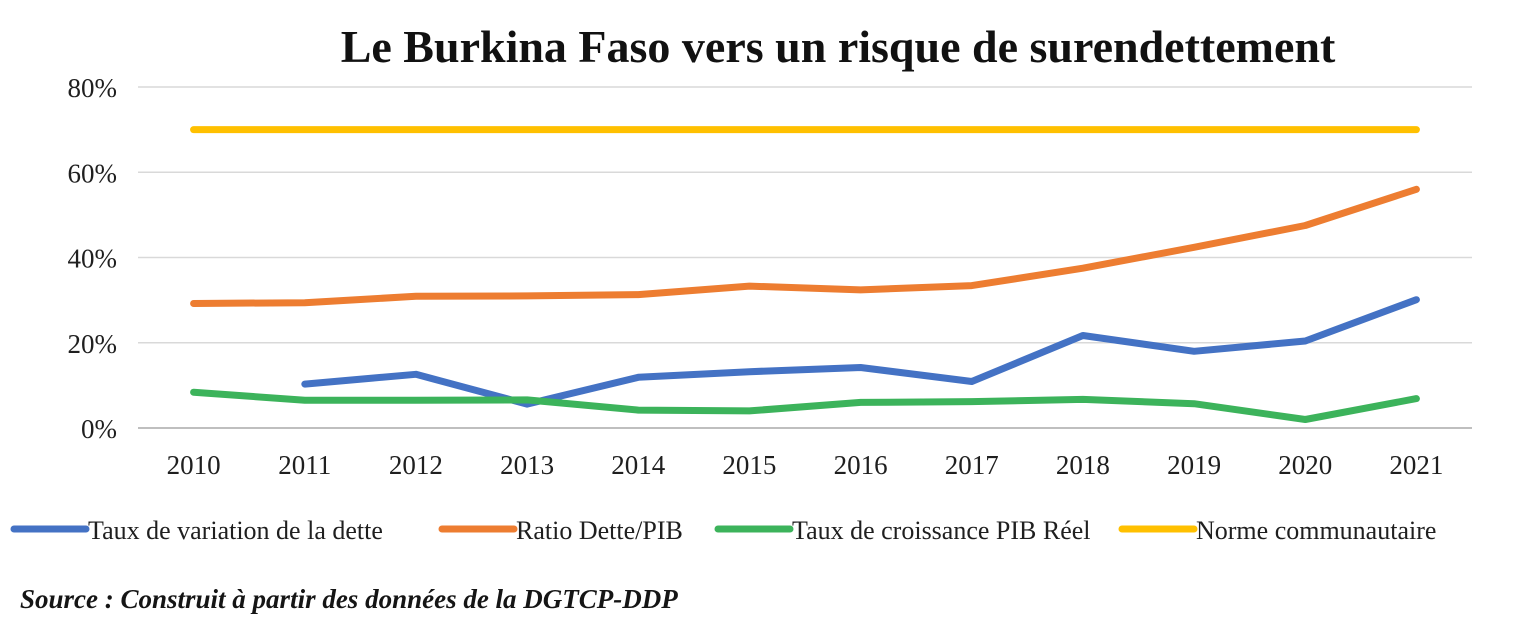 This screenshot has width=1536, height=631. Describe the element at coordinates (1083, 465) in the screenshot. I see `x-tick-label: 2018` at that location.